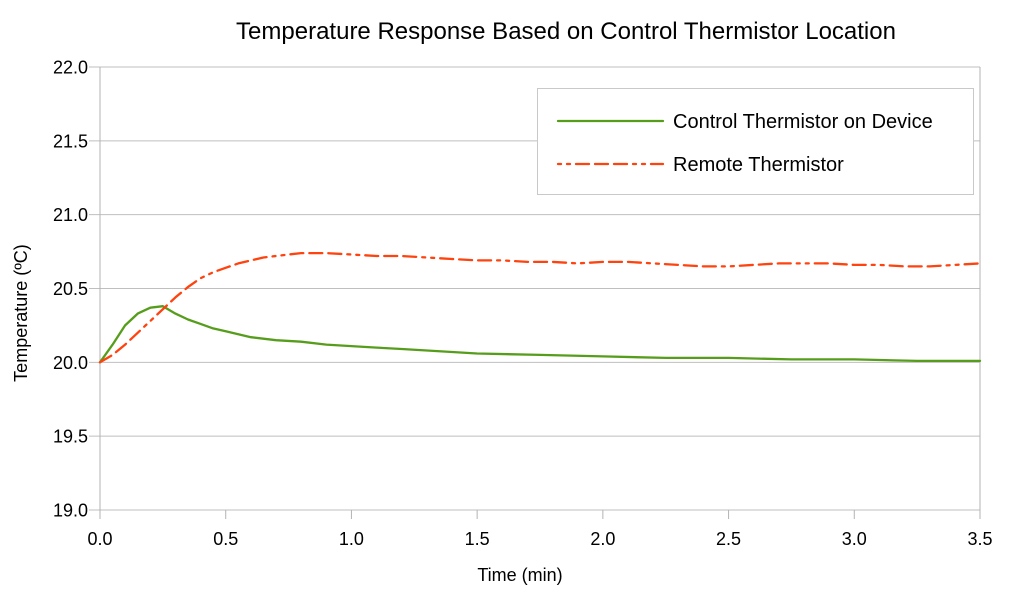 This screenshot has width=1024, height=595. What do you see at coordinates (70, 141) in the screenshot?
I see `y-tick-label: 21.5` at bounding box center [70, 141].